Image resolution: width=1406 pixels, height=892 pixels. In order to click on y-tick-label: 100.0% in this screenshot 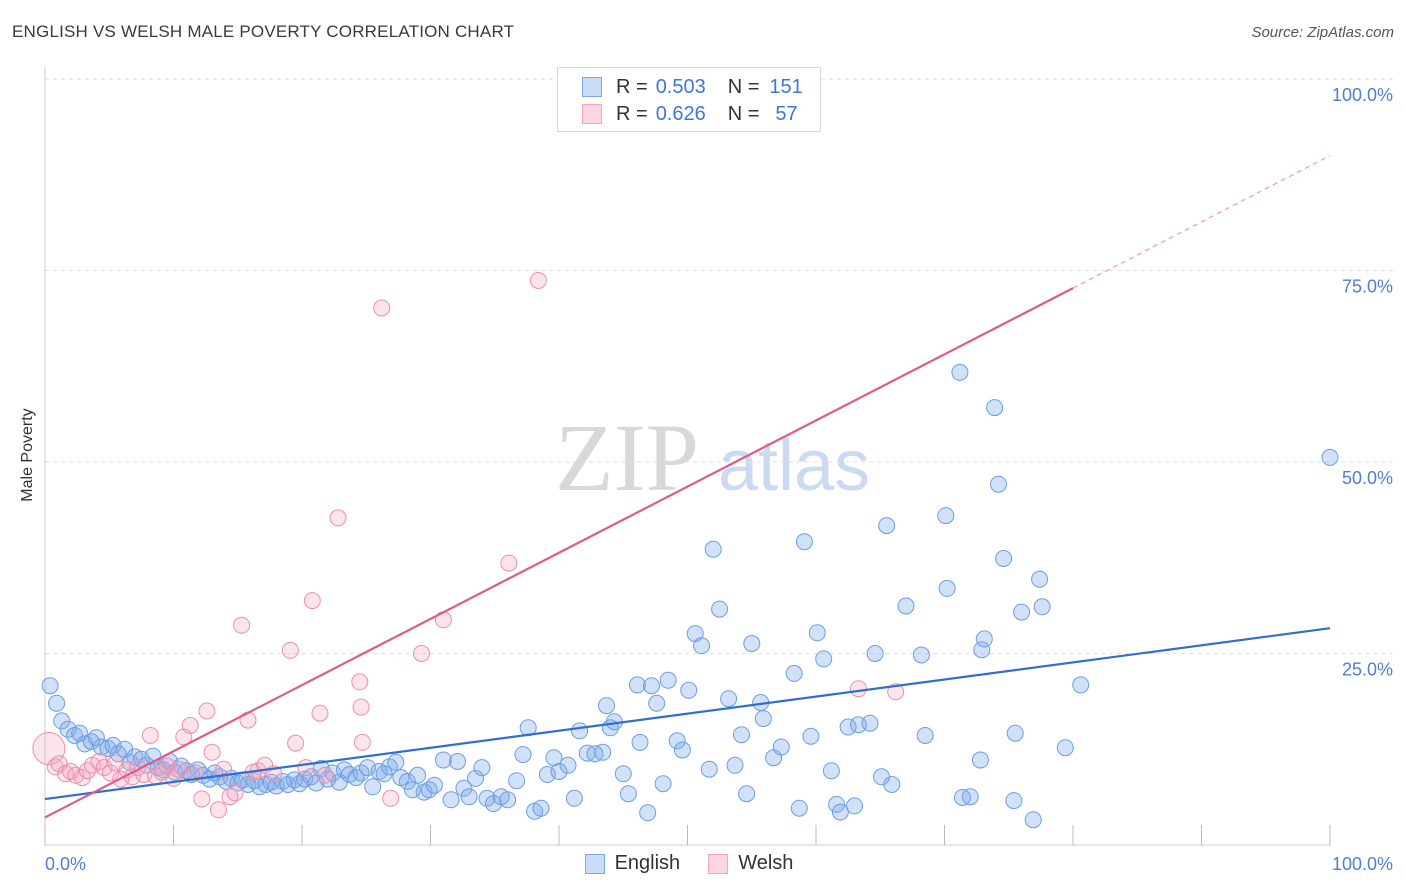, I will do `click(1362, 95)`.